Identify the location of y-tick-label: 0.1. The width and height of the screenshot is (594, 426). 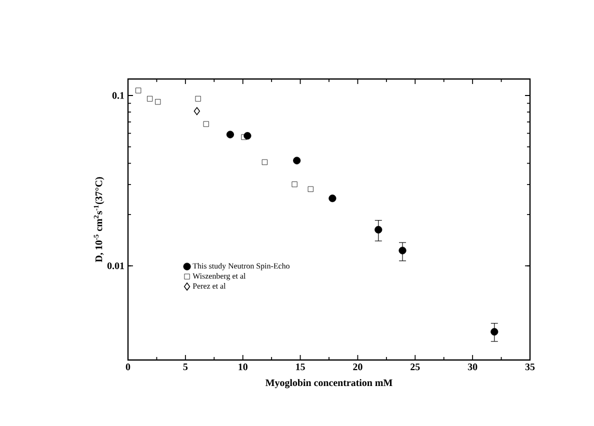
(118, 95).